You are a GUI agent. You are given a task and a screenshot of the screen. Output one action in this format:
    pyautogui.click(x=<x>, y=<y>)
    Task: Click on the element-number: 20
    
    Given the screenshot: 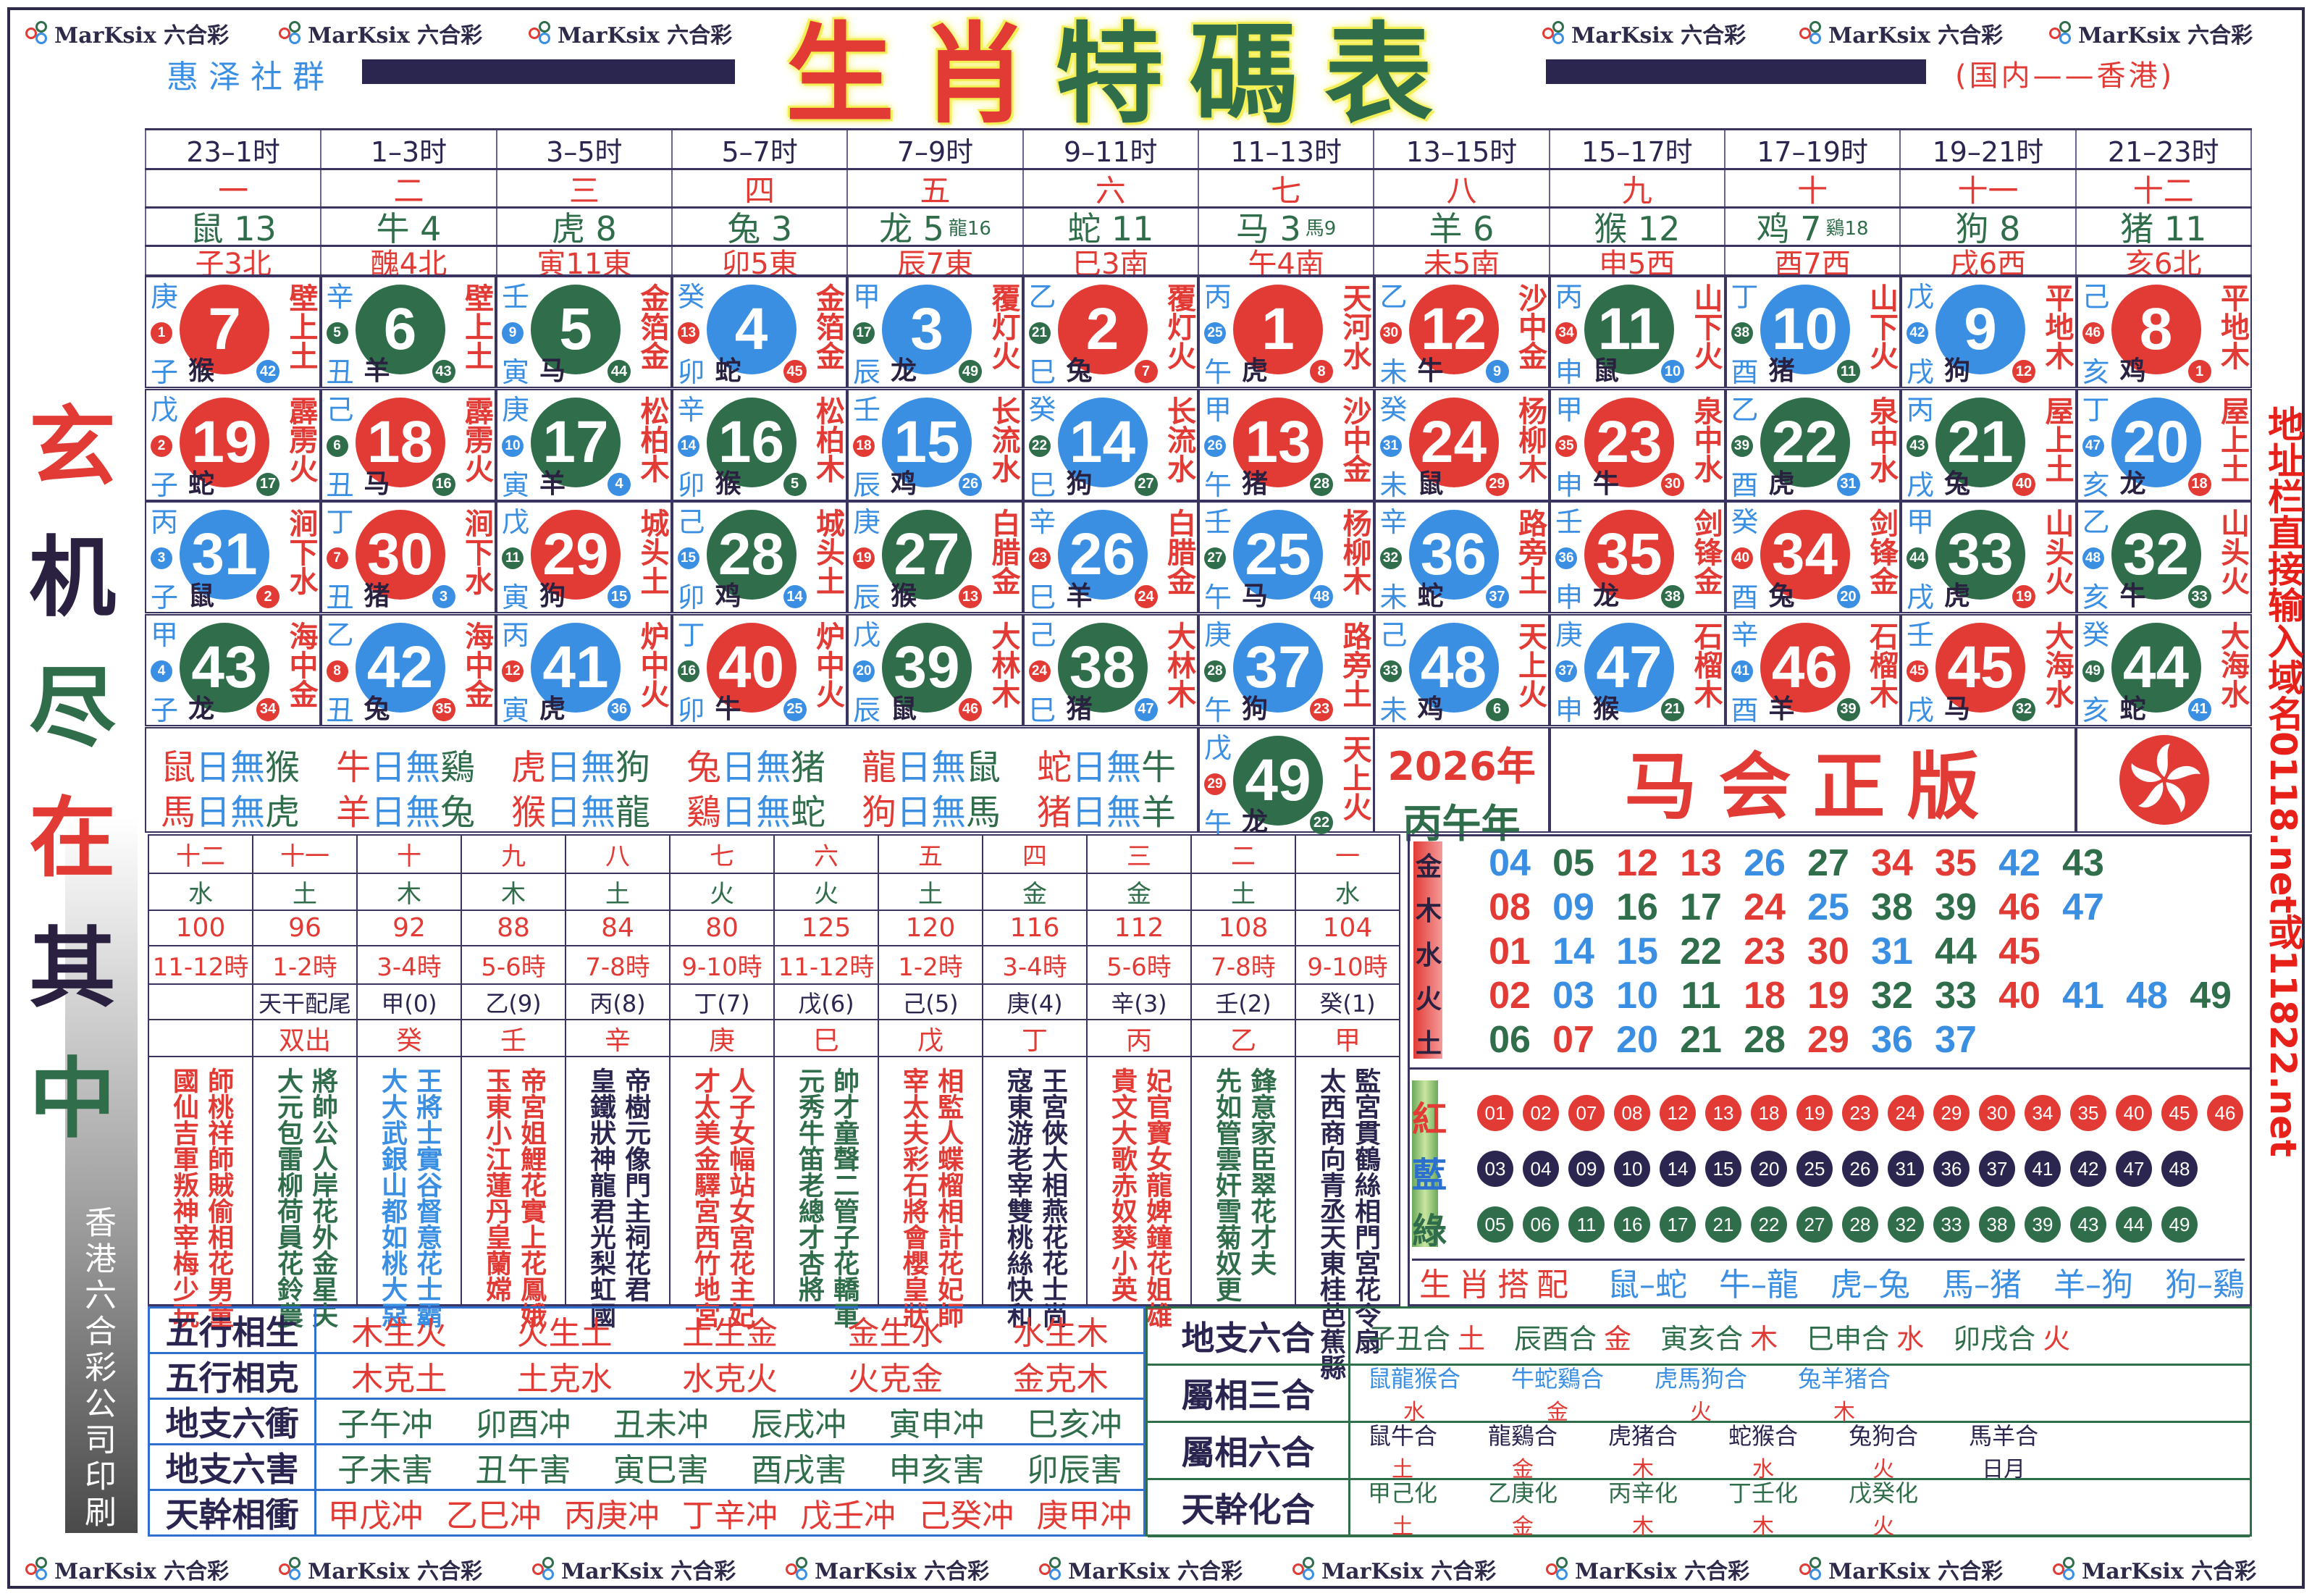 What is the action you would take?
    pyautogui.click(x=1637, y=1040)
    